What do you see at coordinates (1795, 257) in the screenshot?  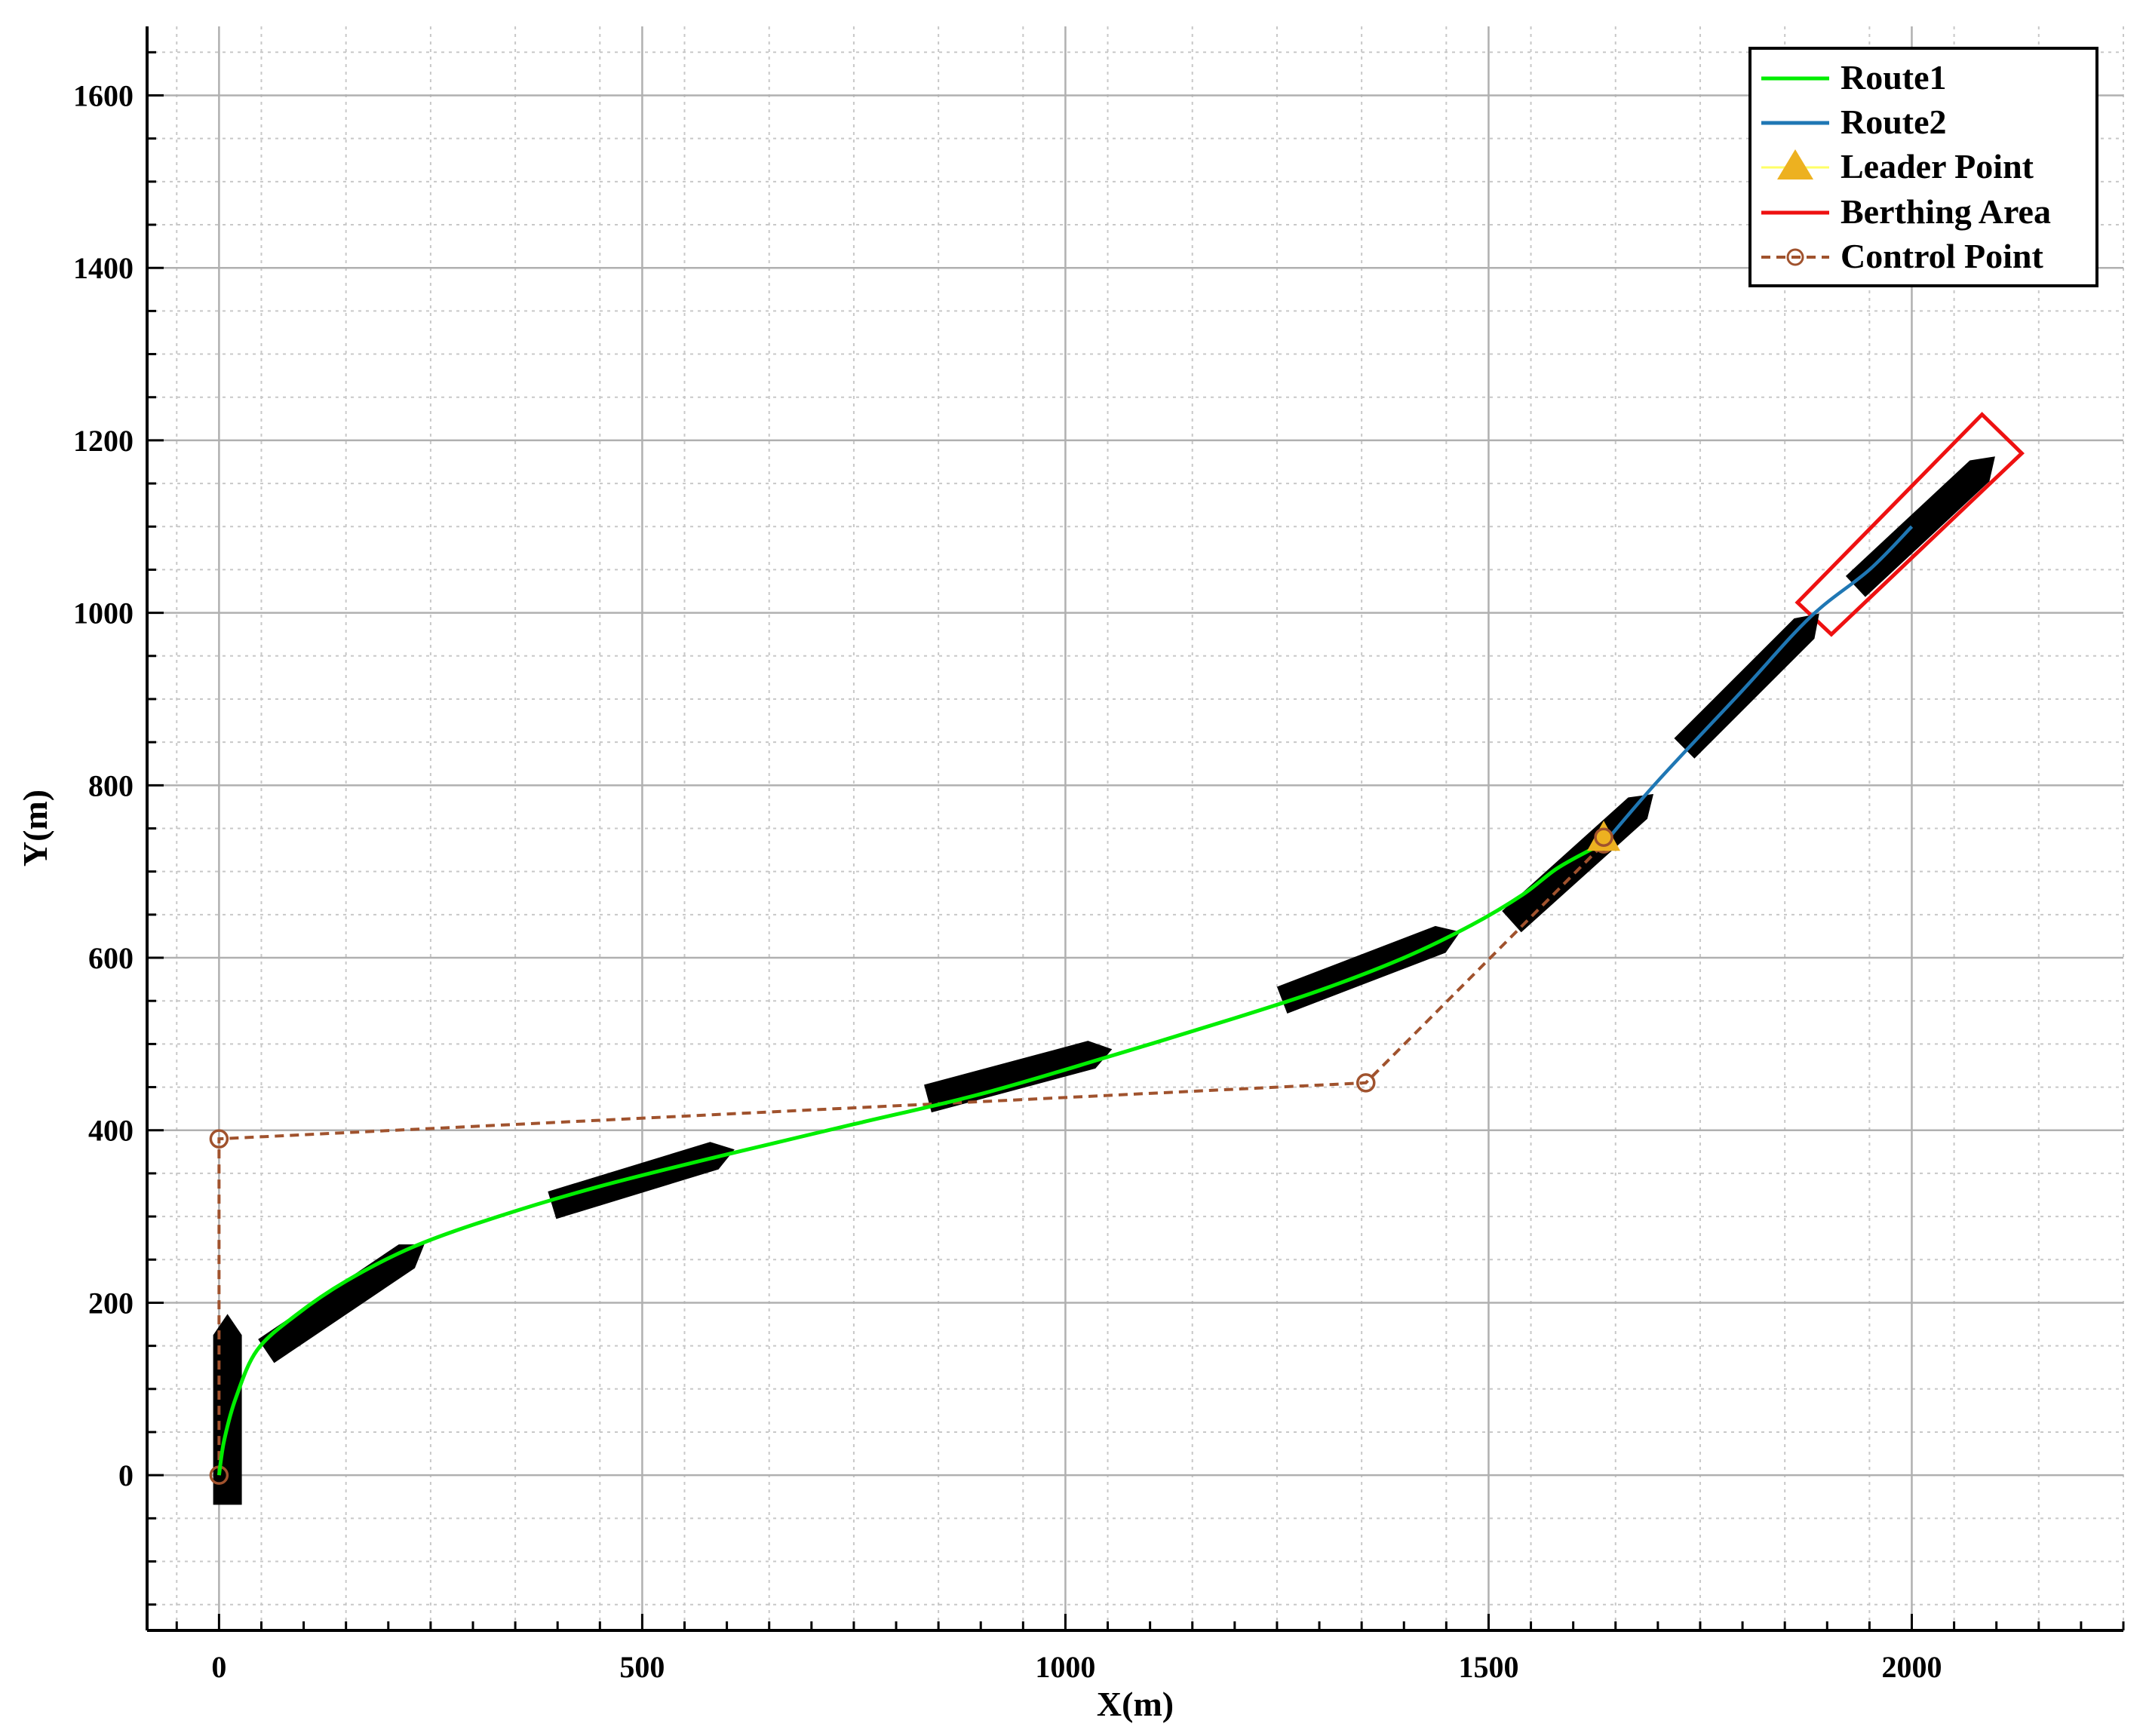 I see `legend-control-circle-icon` at bounding box center [1795, 257].